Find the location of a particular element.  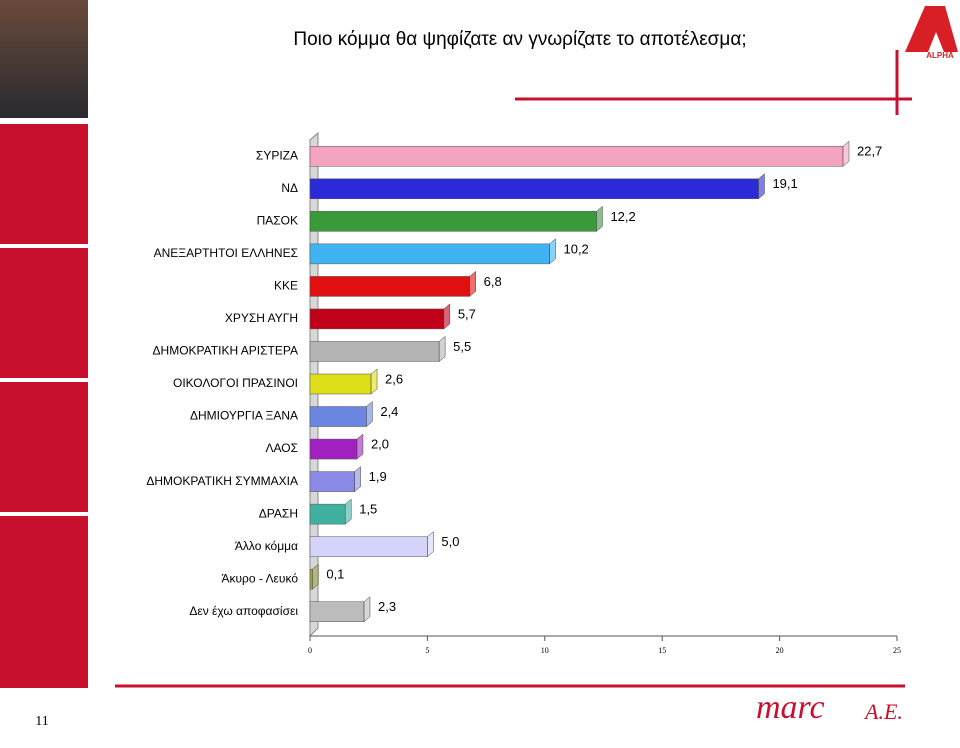

value-label: 2,3 is located at coordinates (387, 606).